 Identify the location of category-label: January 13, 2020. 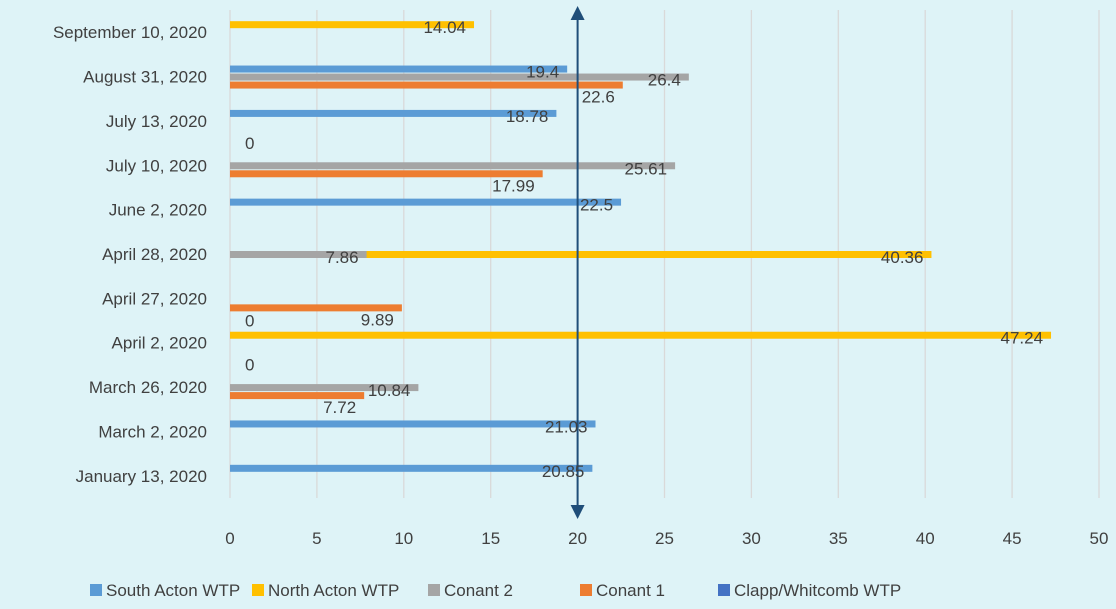
(141, 476).